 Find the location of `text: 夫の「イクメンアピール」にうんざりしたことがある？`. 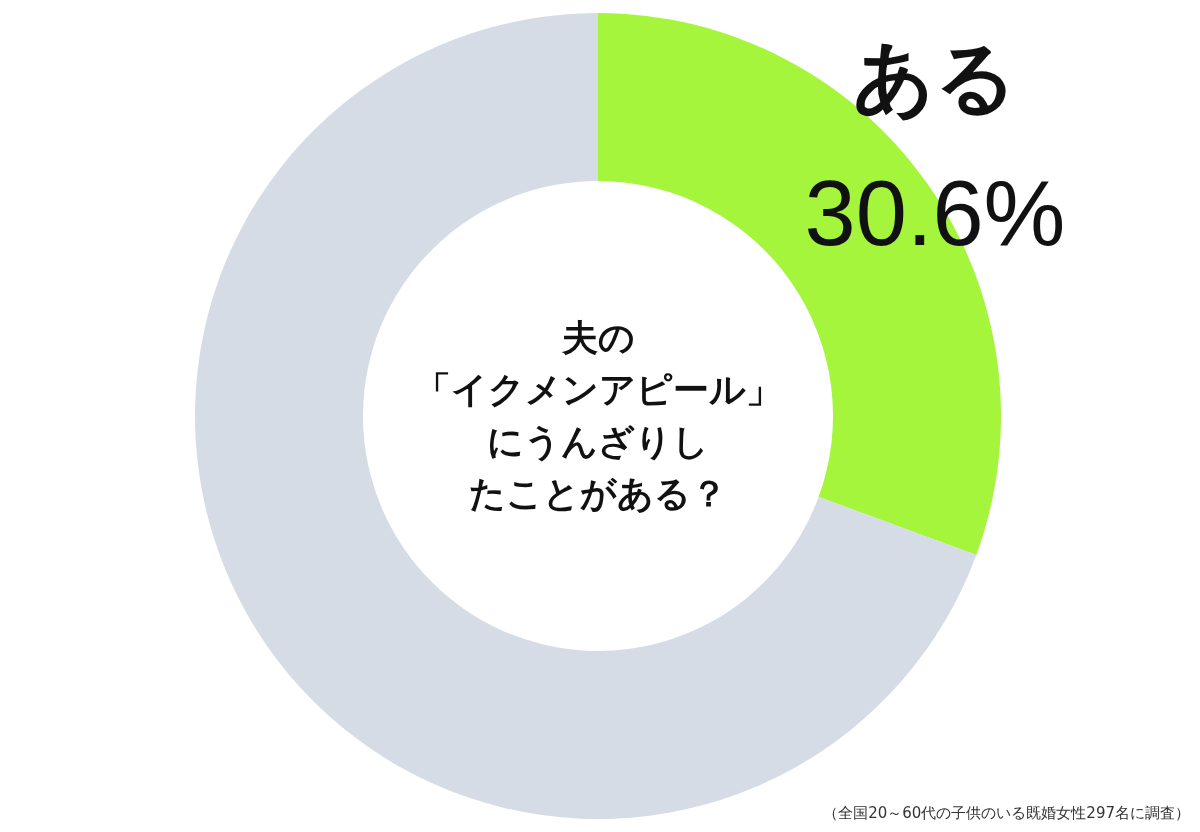

text: 夫の「イクメンアピール」にうんざりしたことがある？ is located at coordinates (598, 415).